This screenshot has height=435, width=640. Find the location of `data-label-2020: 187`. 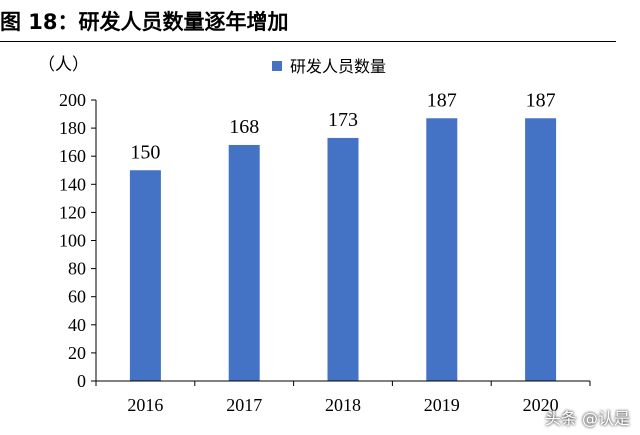

data-label-2020: 187 is located at coordinates (541, 100).